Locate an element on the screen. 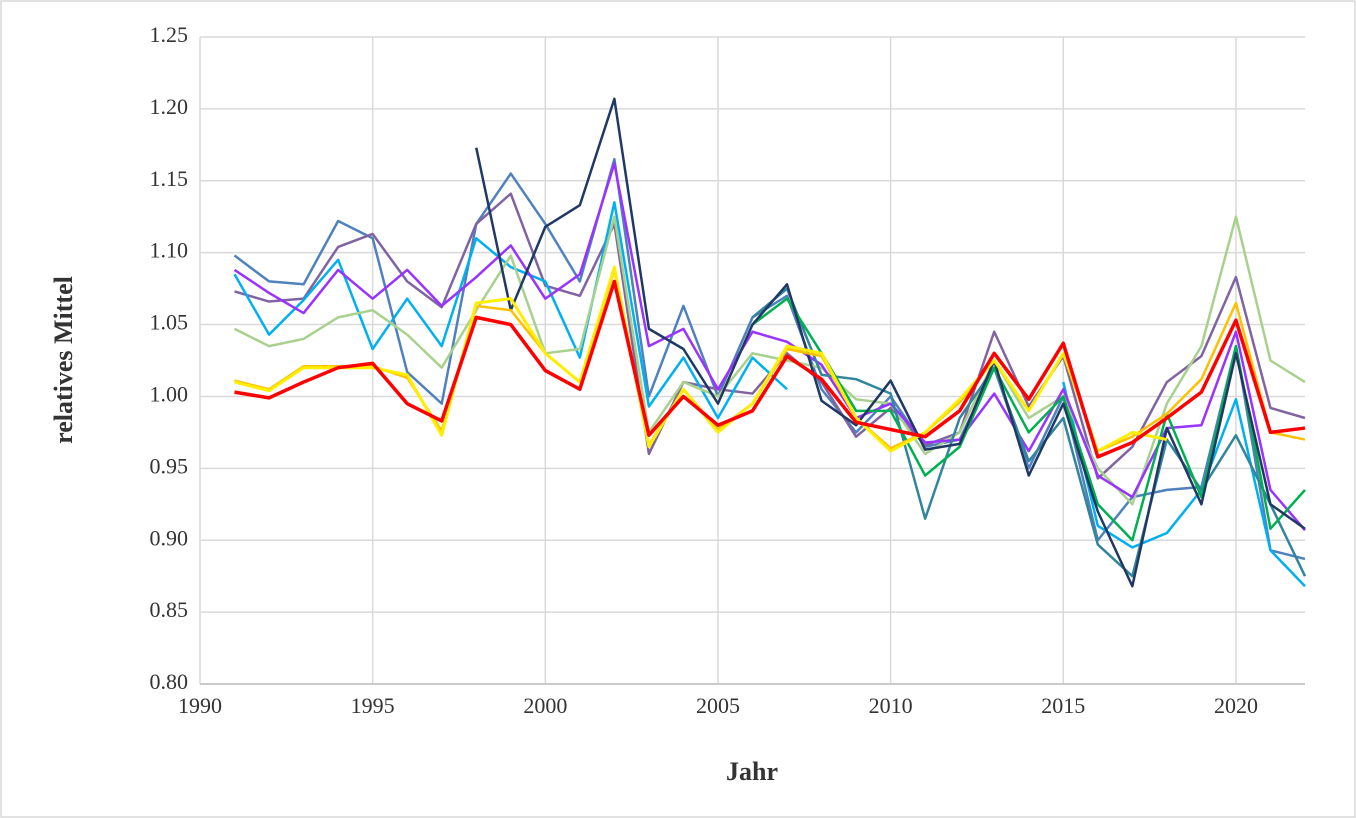  y-tick-label: 0.95 is located at coordinates (169, 465).